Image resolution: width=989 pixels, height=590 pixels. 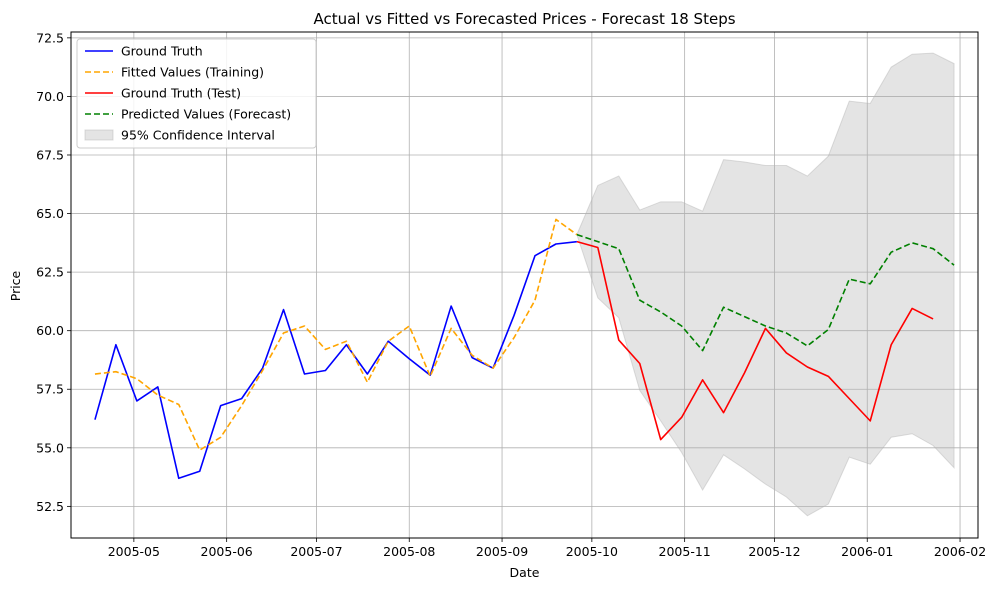 I want to click on x-tick-label: 2005-11, so click(x=685, y=551).